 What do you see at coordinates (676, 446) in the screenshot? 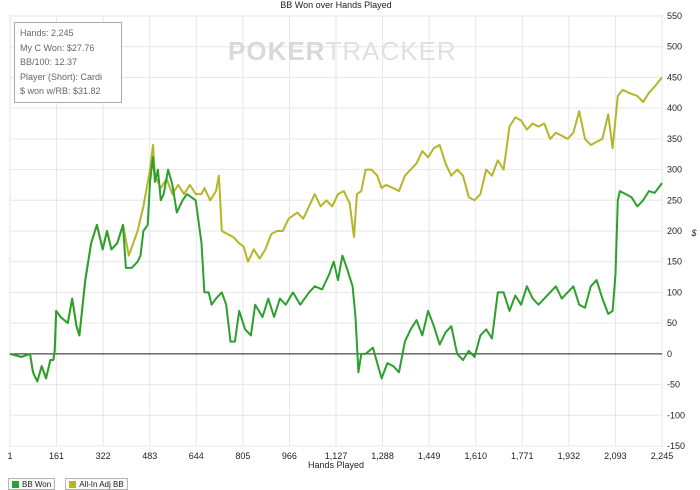
I see `y-tick-label: -150` at bounding box center [676, 446].